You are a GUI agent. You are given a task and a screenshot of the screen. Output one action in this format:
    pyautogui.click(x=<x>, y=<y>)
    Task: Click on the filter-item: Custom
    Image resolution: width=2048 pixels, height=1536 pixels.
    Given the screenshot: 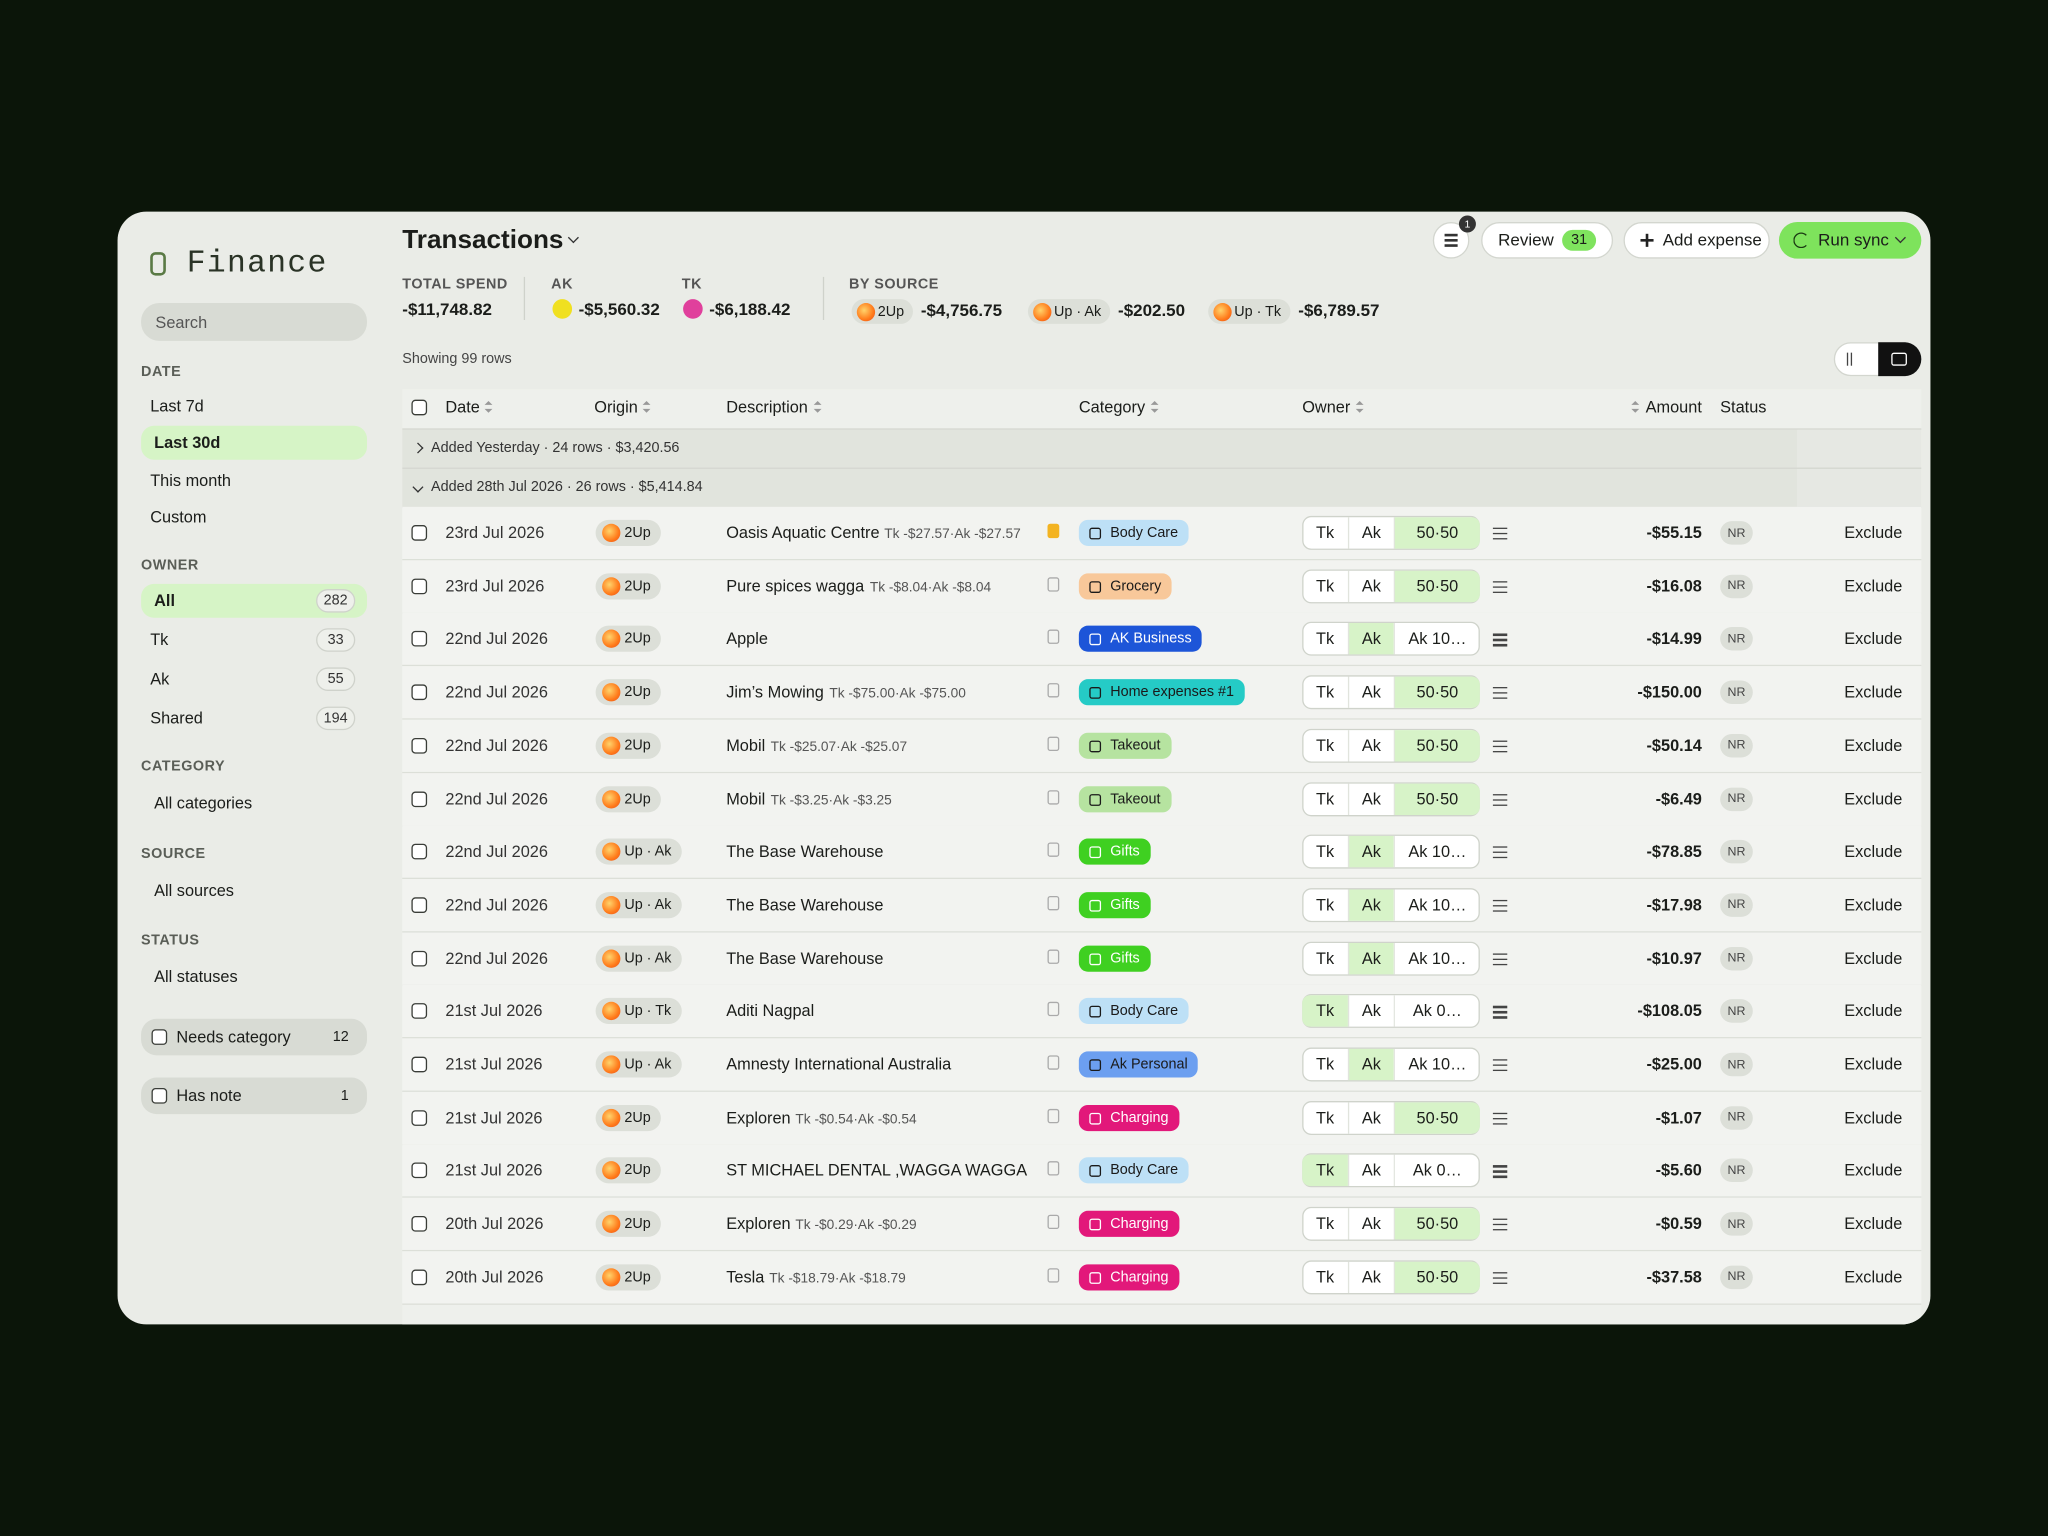 What is the action you would take?
    pyautogui.click(x=178, y=517)
    